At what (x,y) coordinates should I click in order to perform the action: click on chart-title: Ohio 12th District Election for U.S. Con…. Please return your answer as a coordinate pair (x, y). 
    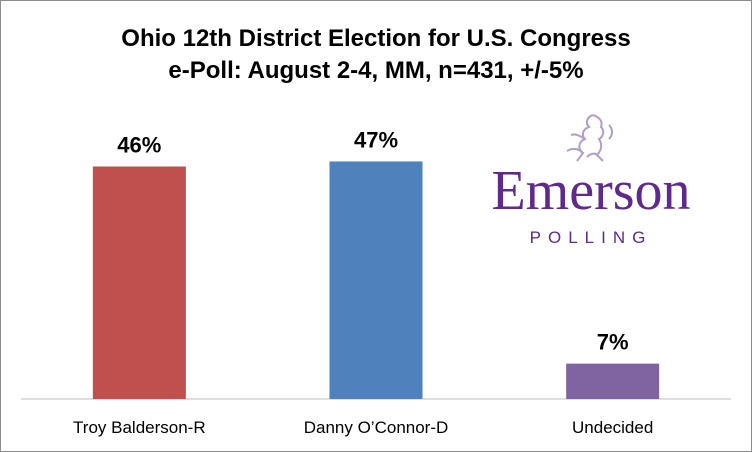
    Looking at the image, I should click on (376, 38).